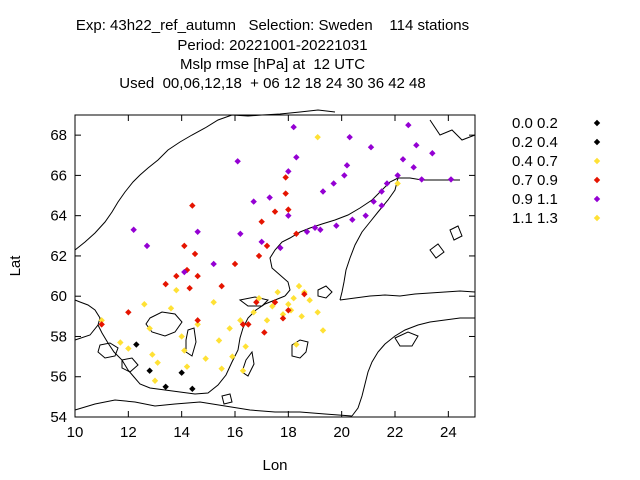 The width and height of the screenshot is (640, 480). What do you see at coordinates (58, 256) in the screenshot?
I see `y-tick-label: 62` at bounding box center [58, 256].